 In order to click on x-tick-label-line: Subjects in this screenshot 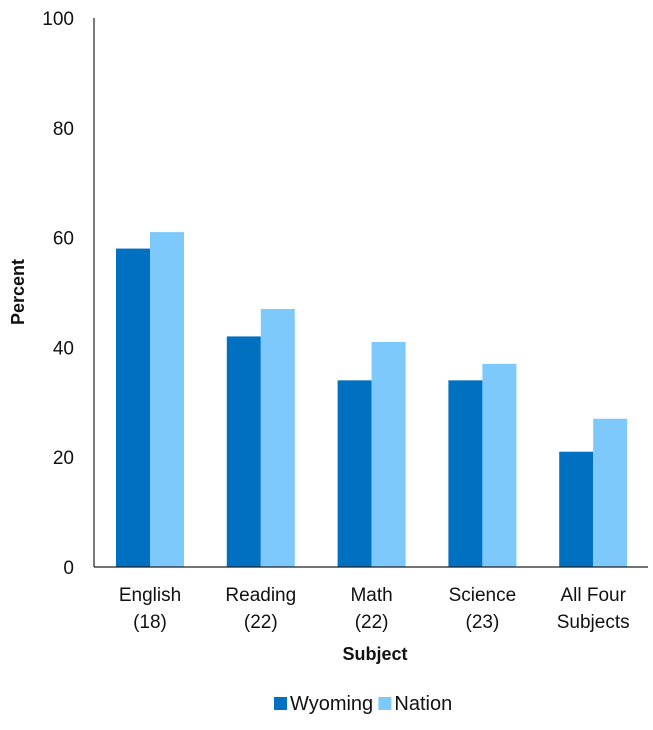, I will do `click(593, 622)`.